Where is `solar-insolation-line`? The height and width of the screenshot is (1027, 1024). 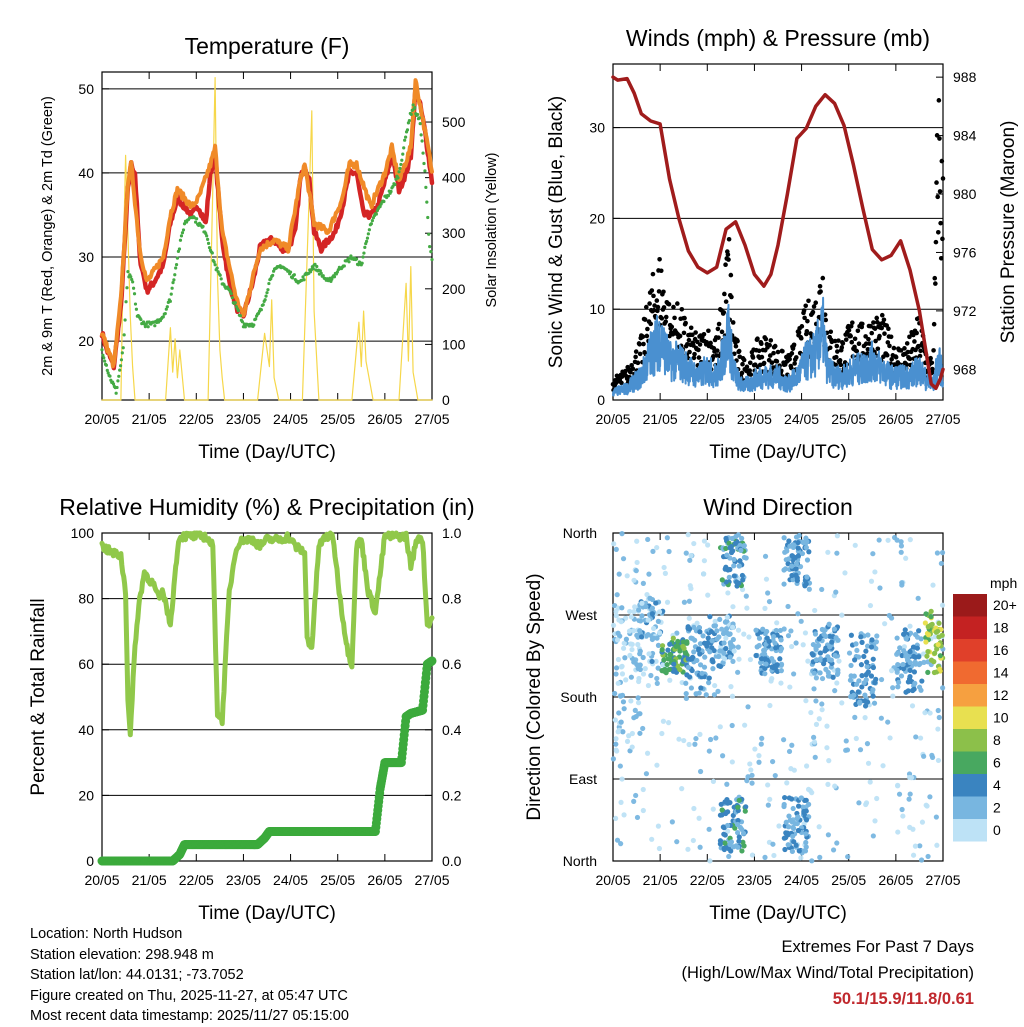
solar-insolation-line is located at coordinates (267, 238).